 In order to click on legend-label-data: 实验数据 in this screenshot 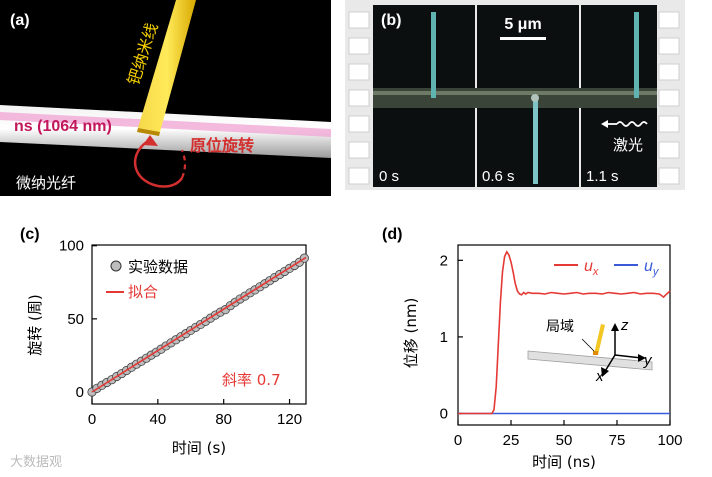, I will do `click(158, 267)`.